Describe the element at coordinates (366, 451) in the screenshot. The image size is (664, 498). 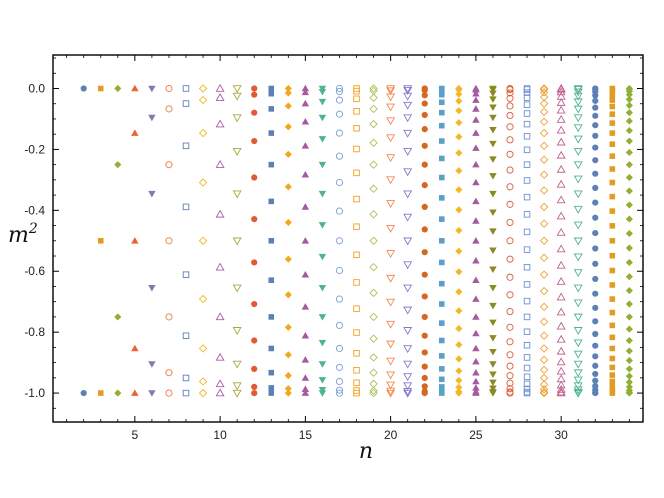
I see `x-axis-title: n` at that location.